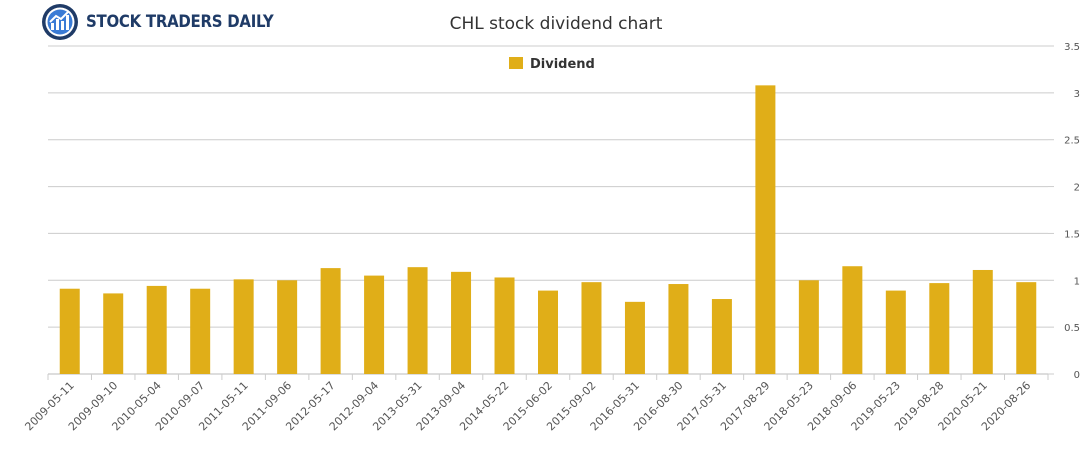  I want to click on y-tick-label: 0.5, so click(1072, 328).